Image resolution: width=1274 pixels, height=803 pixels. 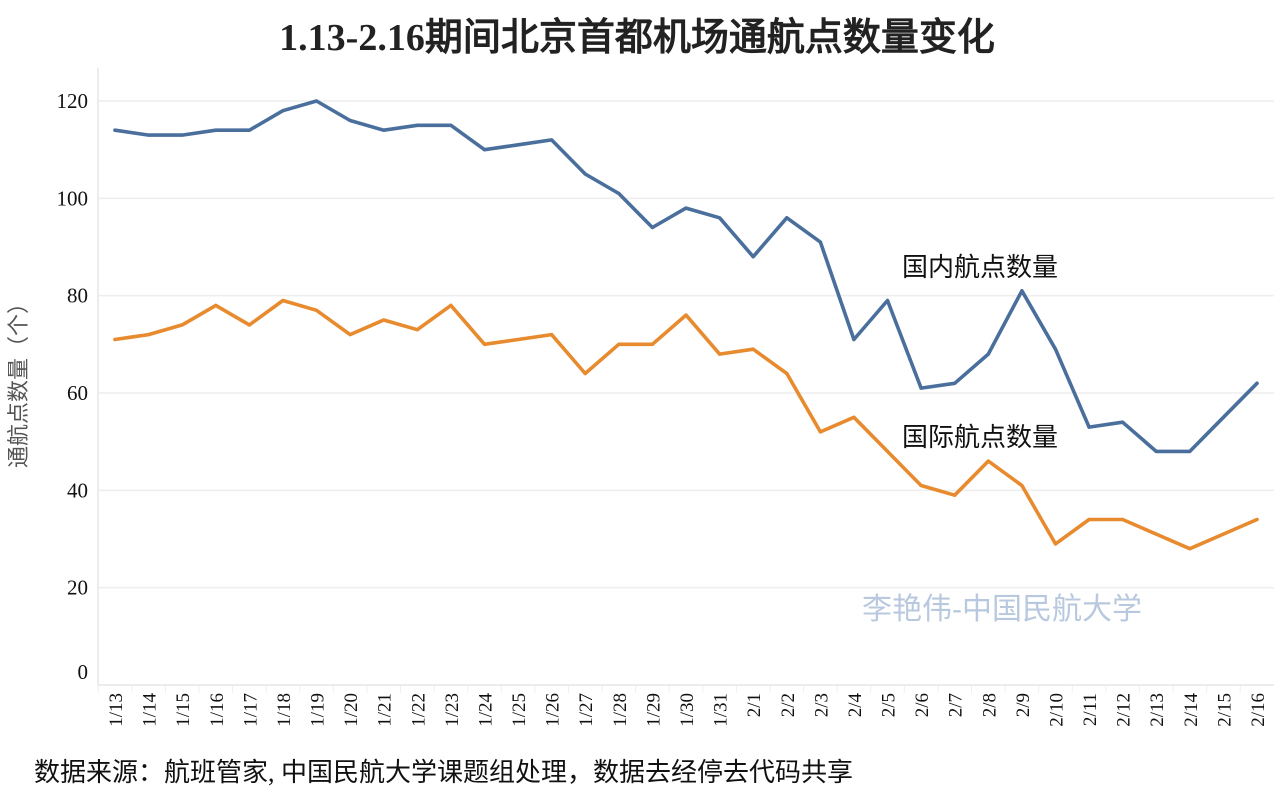 What do you see at coordinates (116, 710) in the screenshot?
I see `x-tick-label: 1/13` at bounding box center [116, 710].